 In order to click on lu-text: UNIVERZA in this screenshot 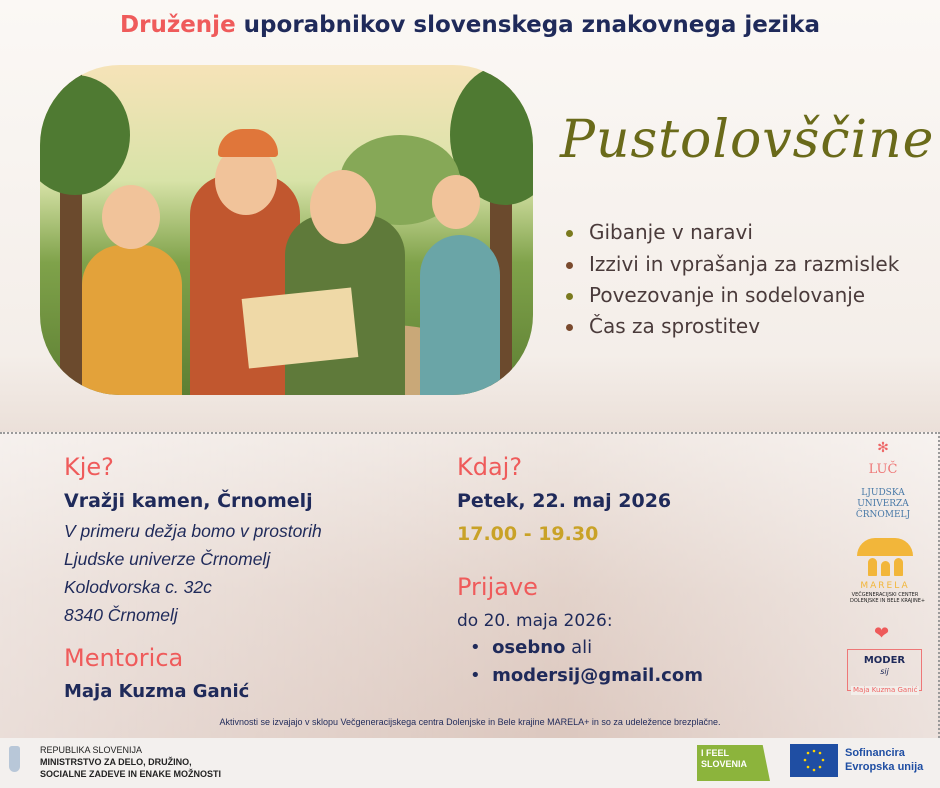, I will do `click(883, 504)`.